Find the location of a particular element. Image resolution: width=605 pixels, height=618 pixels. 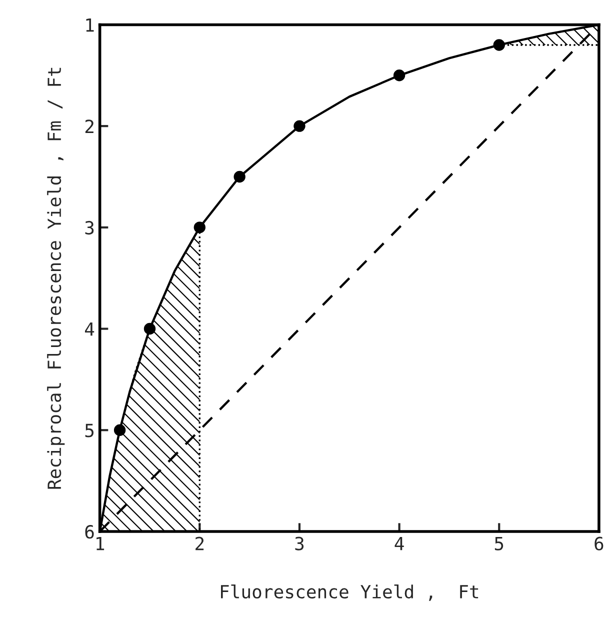

y-tick-label: 2 is located at coordinates (89, 126).